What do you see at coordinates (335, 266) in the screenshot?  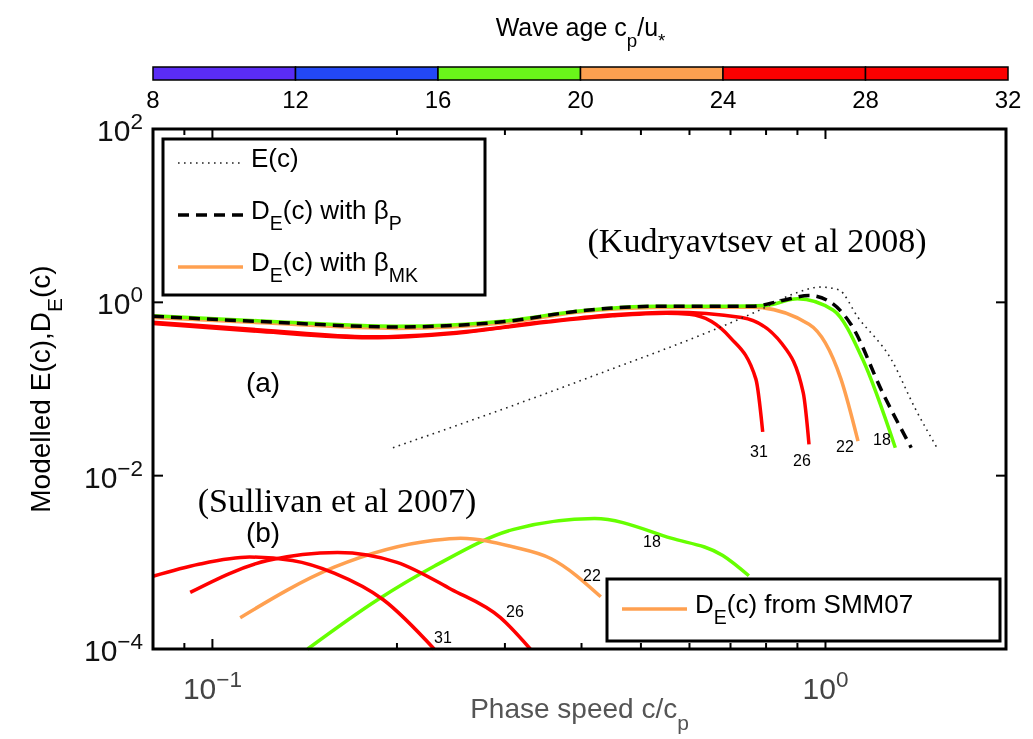 I see `legend-label: D$_{E}$(c) with β$_{MK}$` at bounding box center [335, 266].